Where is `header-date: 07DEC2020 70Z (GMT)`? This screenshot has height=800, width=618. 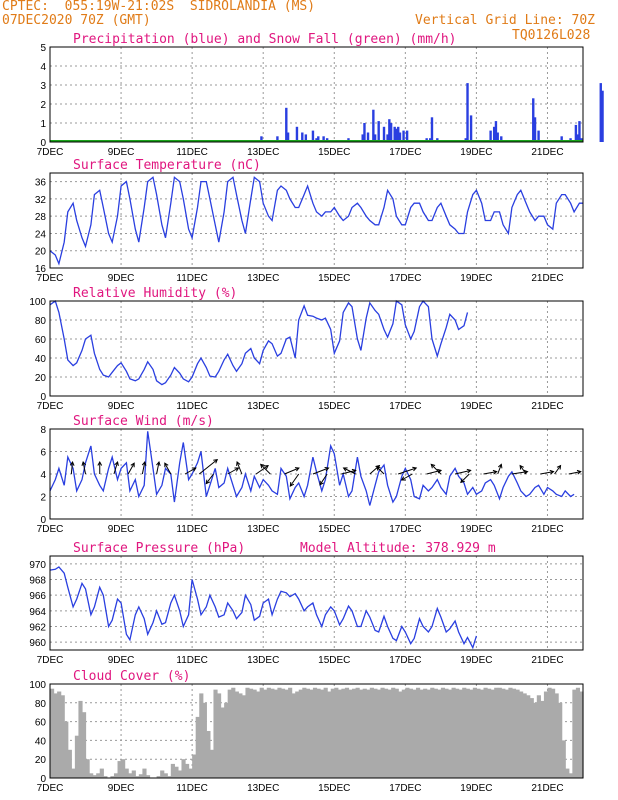 header-date: 07DEC2020 70Z (GMT) is located at coordinates (76, 20).